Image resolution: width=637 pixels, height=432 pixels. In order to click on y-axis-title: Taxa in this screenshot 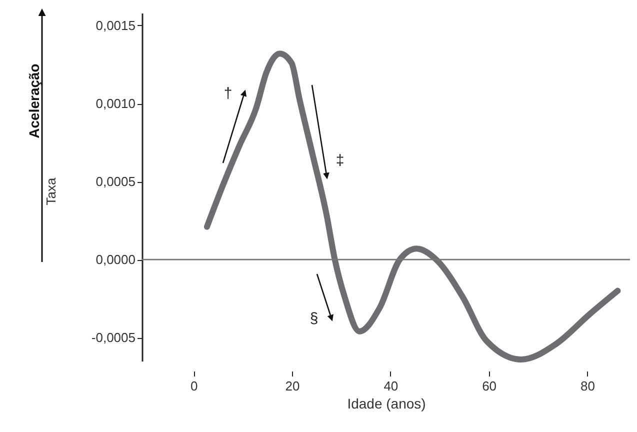, I will do `click(51, 191)`.